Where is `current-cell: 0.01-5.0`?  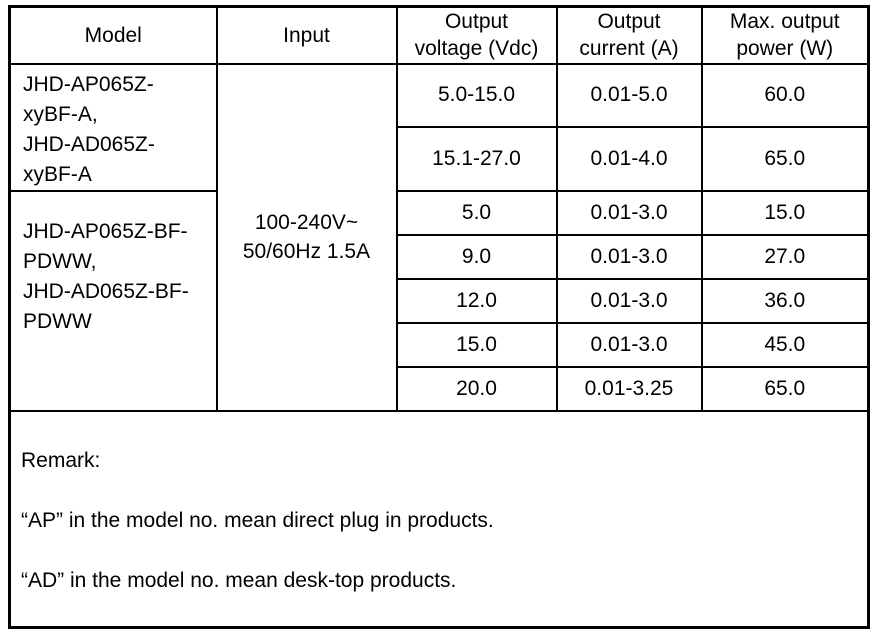 current-cell: 0.01-5.0 is located at coordinates (629, 95).